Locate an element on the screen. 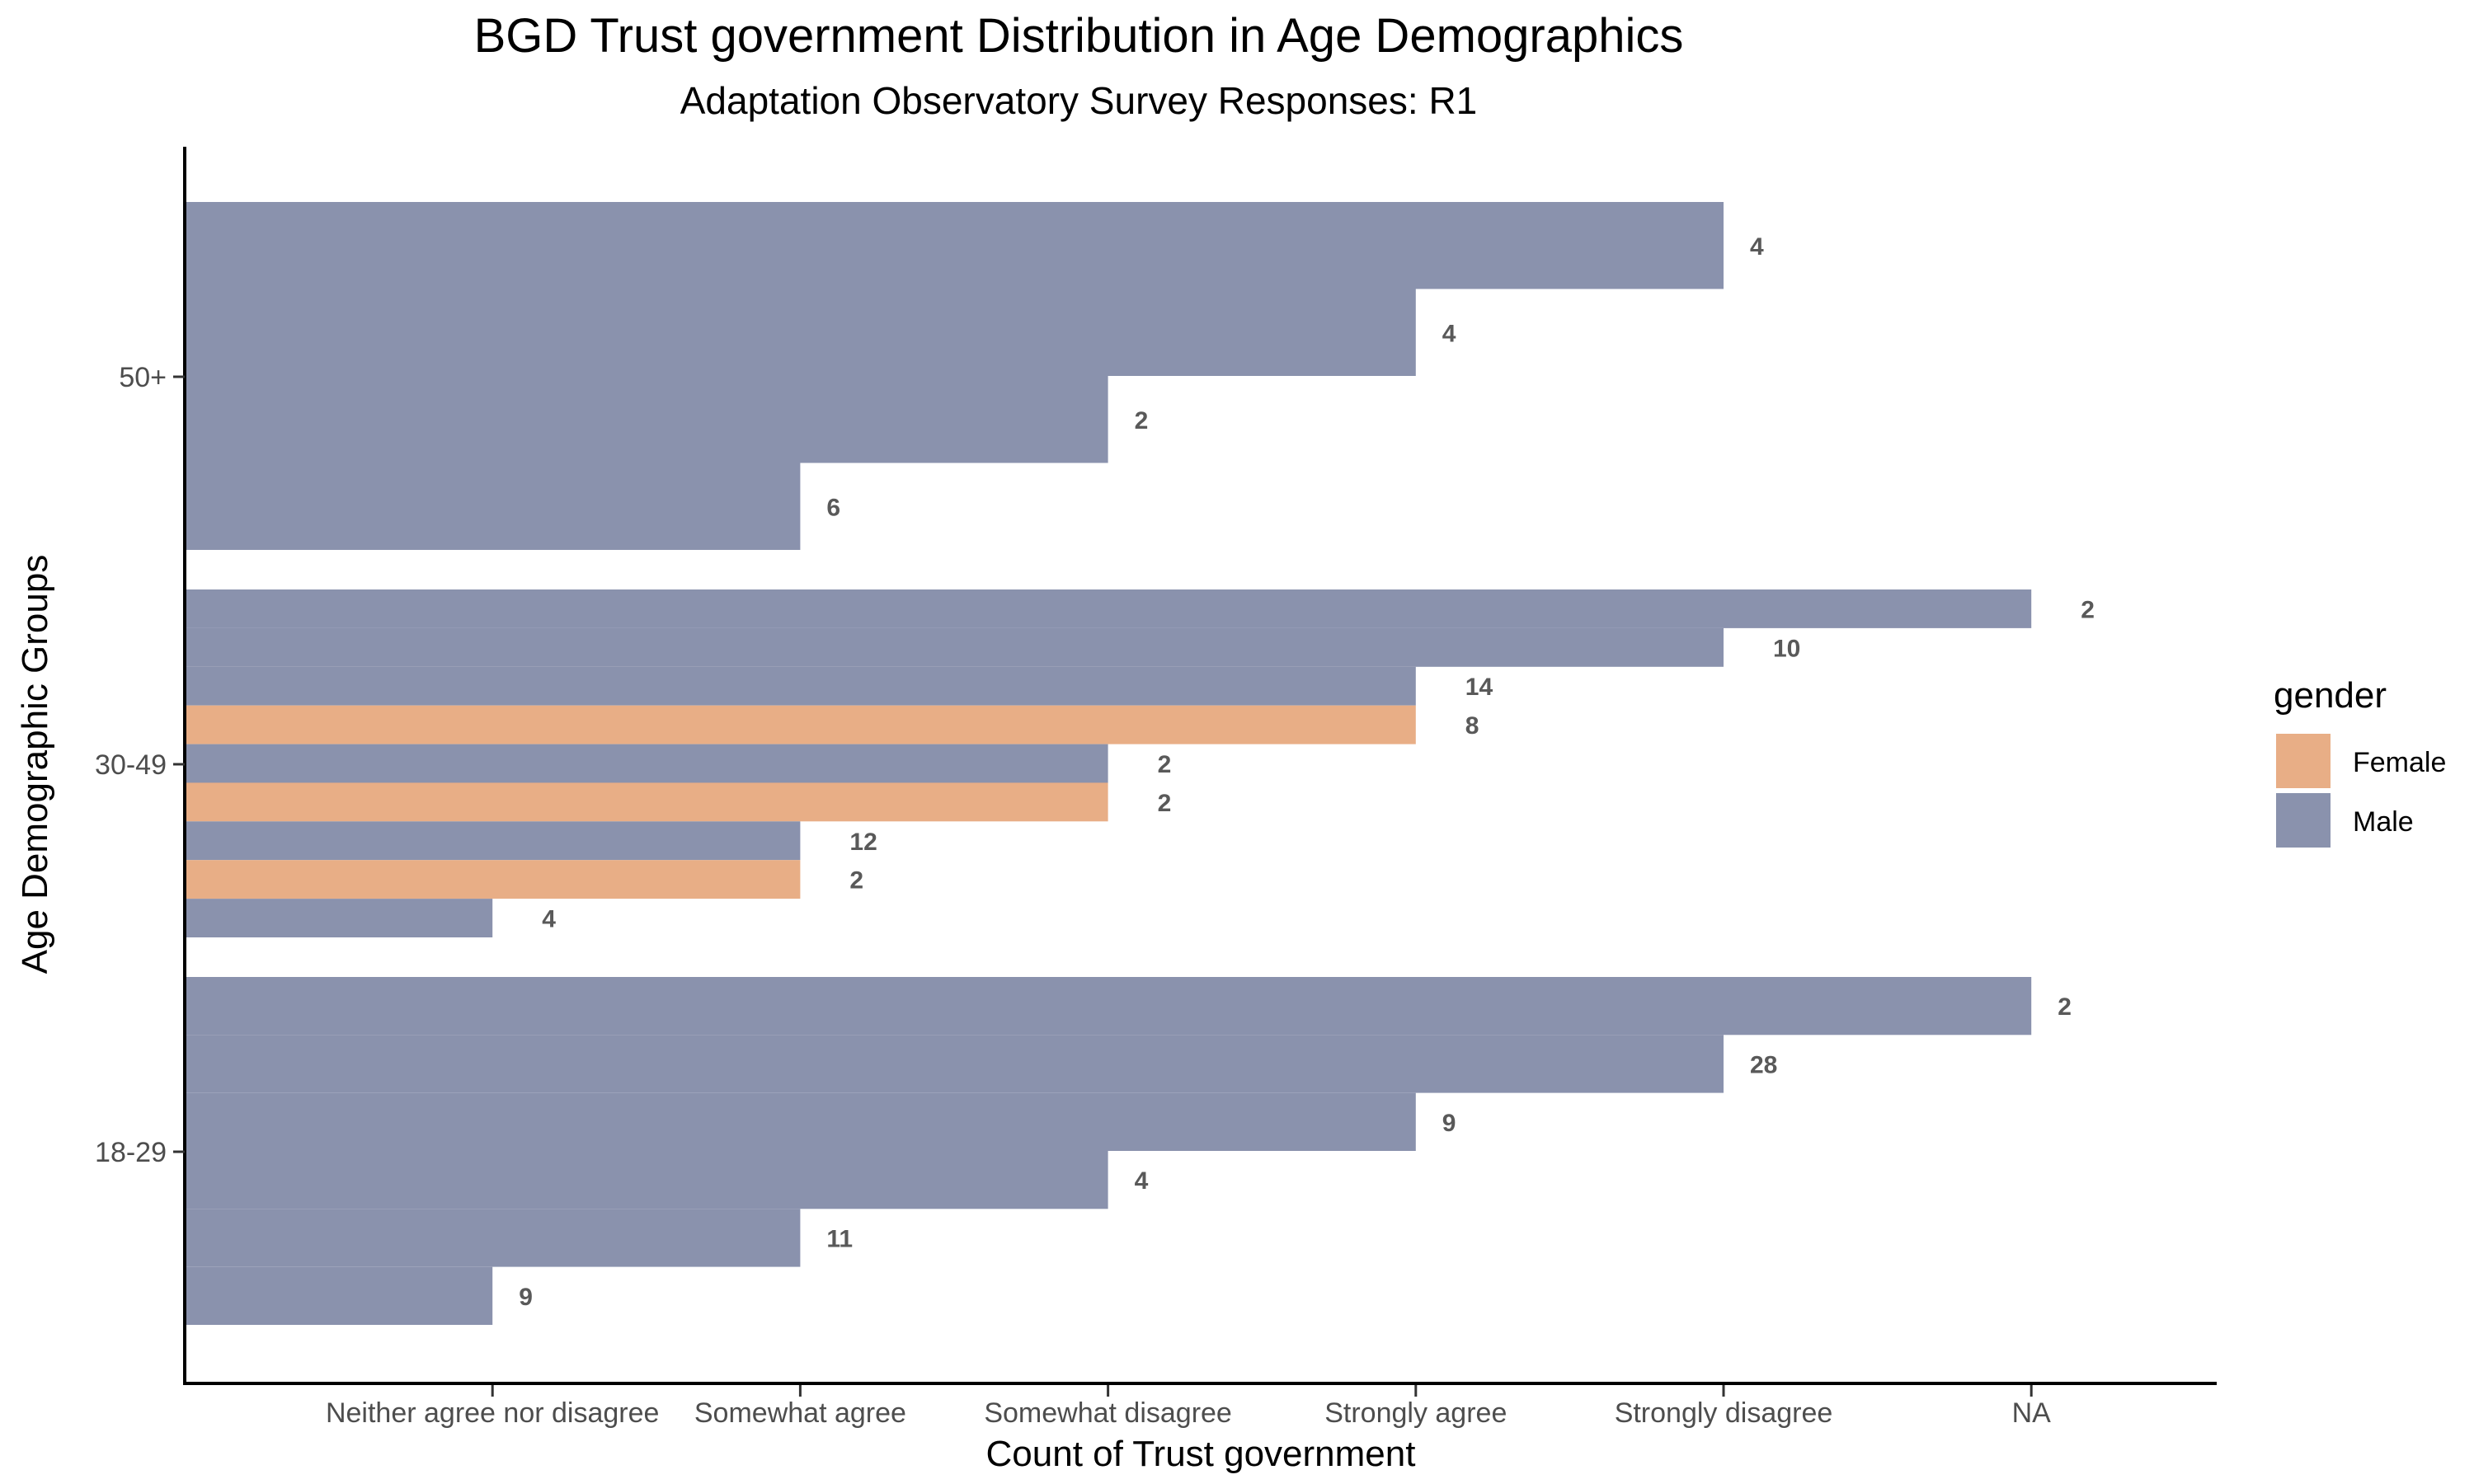 This screenshot has width=2474, height=1484. bar-30-49-neither-agree-nor-disagree-male is located at coordinates (339, 918).